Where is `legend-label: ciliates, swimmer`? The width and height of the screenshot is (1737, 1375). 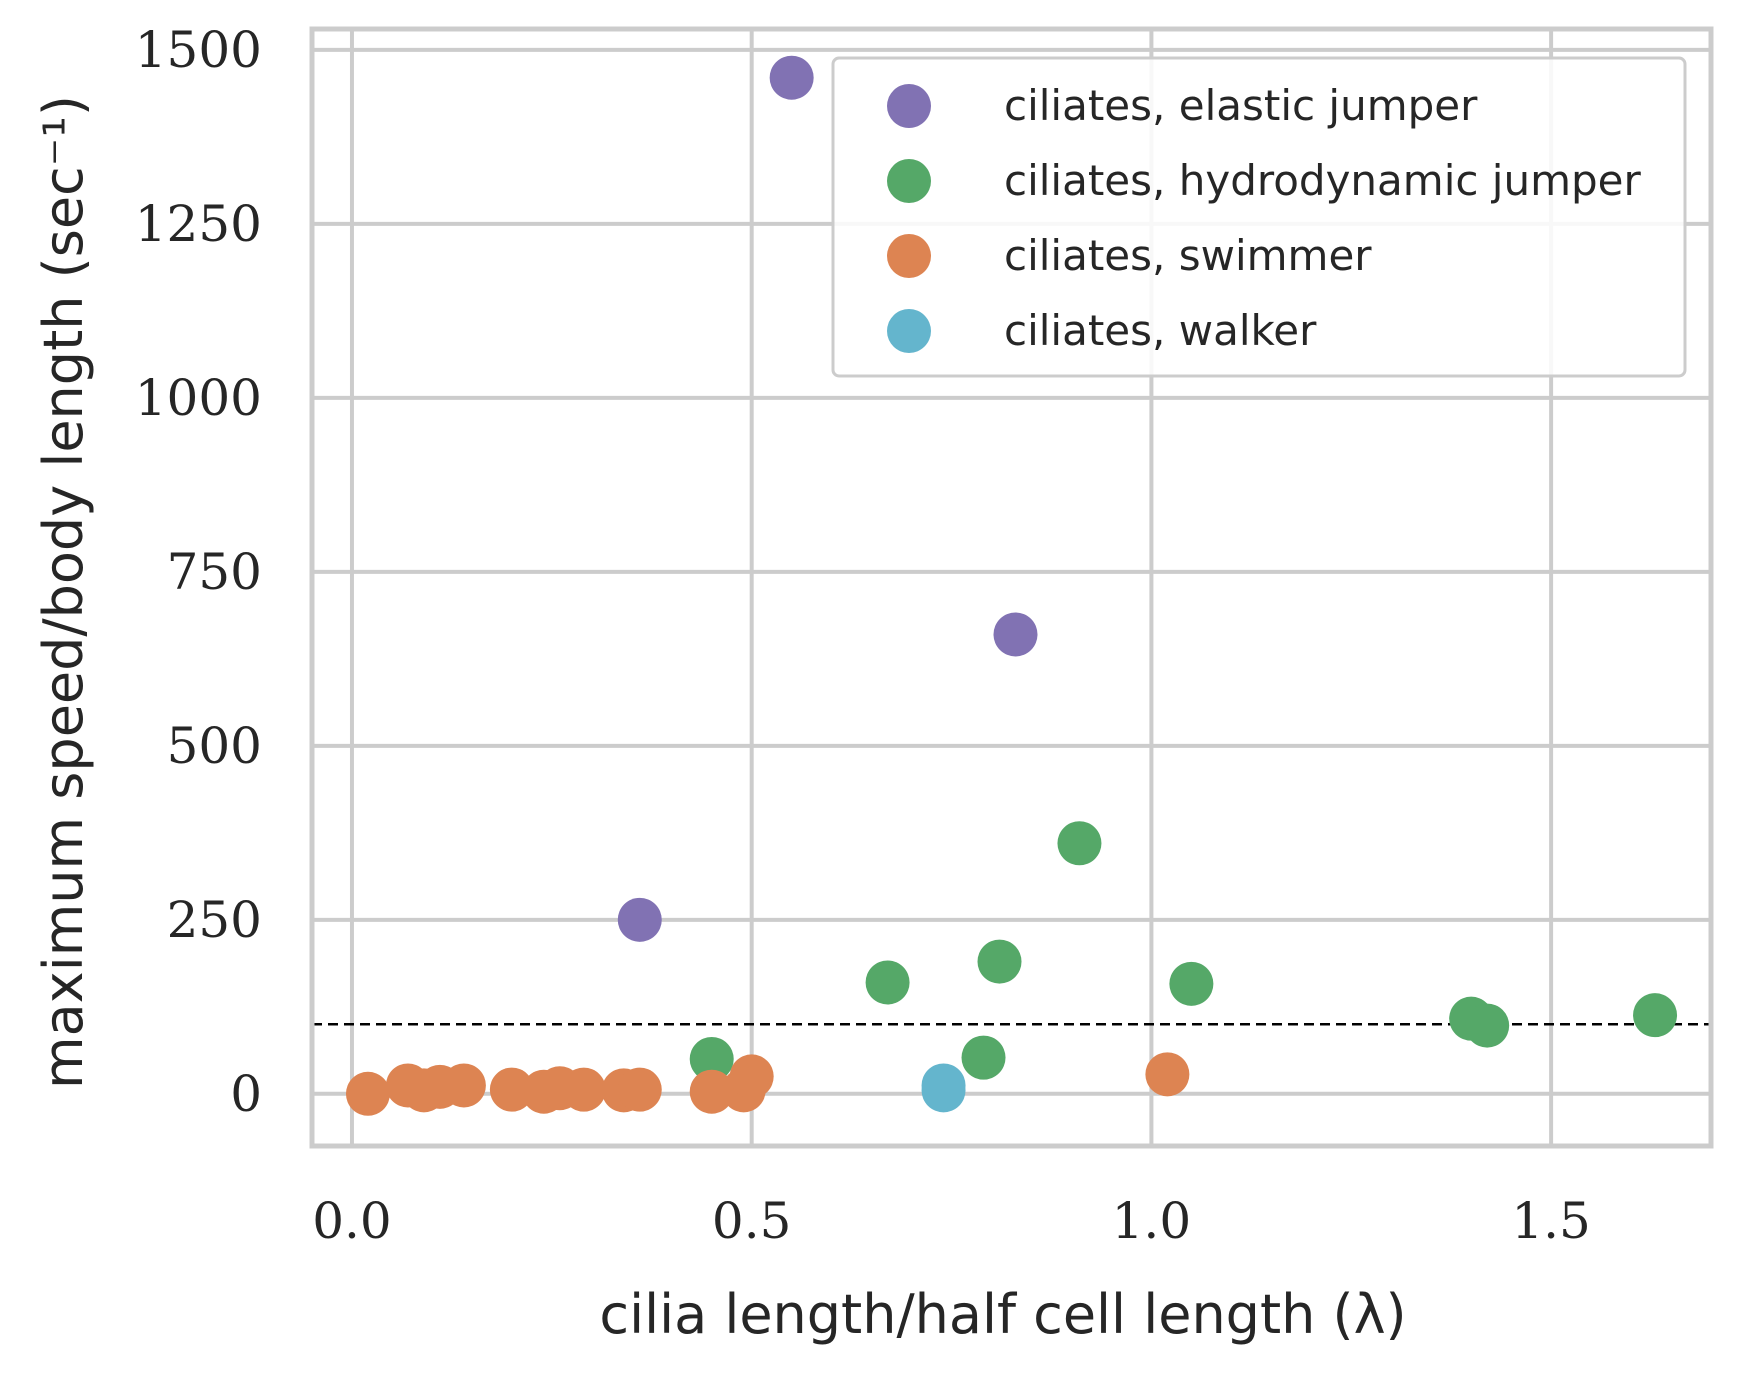
legend-label: ciliates, swimmer is located at coordinates (1188, 255).